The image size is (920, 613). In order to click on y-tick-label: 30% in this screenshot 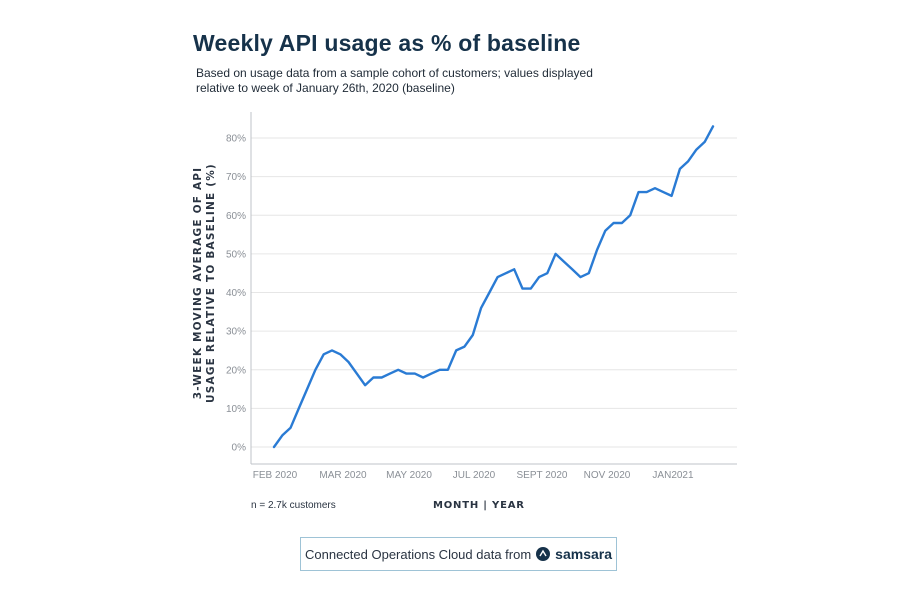, I will do `click(236, 332)`.